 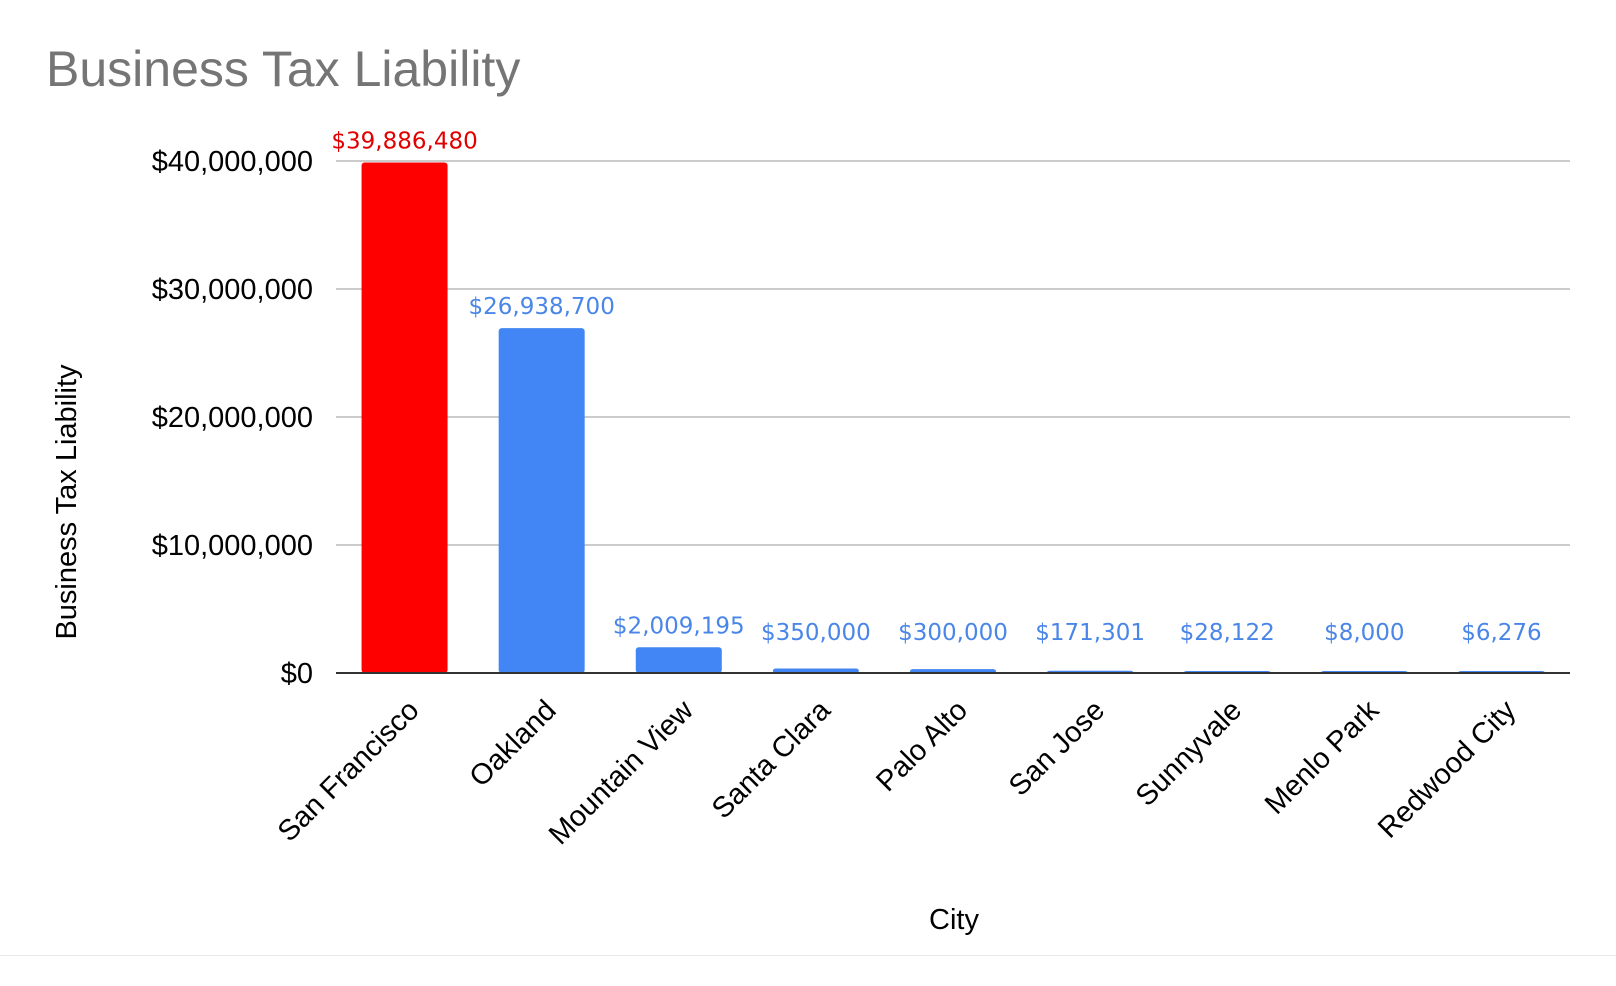 What do you see at coordinates (1090, 633) in the screenshot?
I see `data-label: $171,301` at bounding box center [1090, 633].